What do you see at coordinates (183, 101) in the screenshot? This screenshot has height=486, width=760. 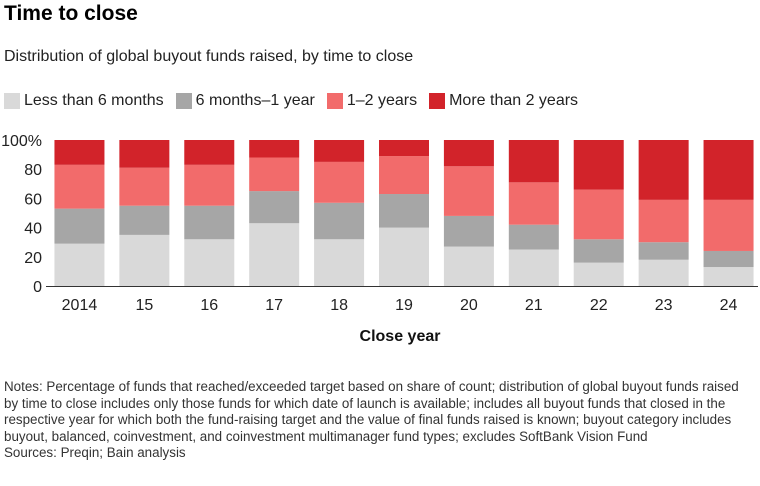 I see `legend-swatch-6m-1y` at bounding box center [183, 101].